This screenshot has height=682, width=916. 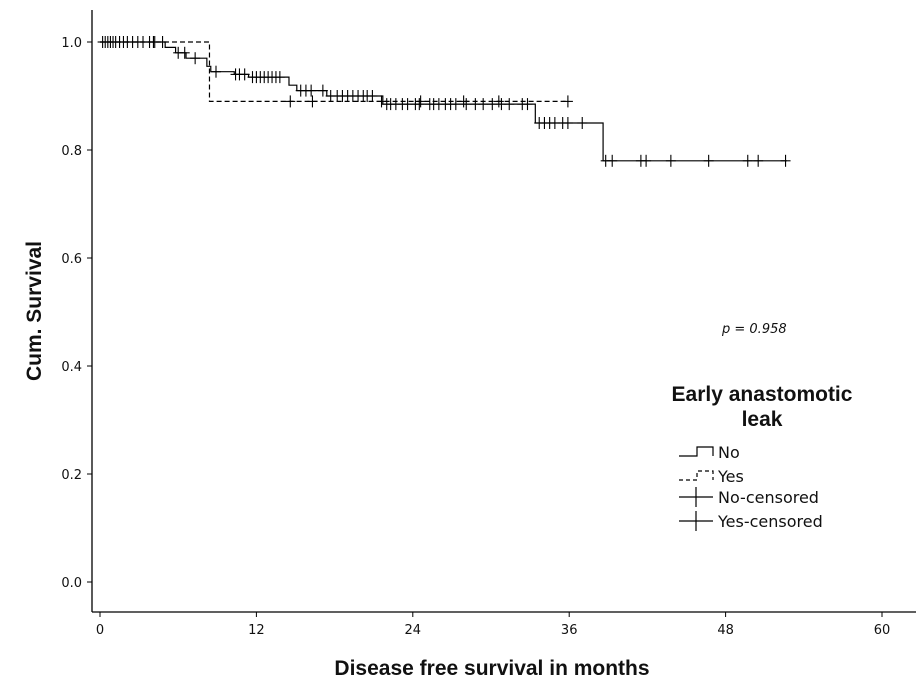 I want to click on legend-title-line-1: Early anastomotic, so click(x=762, y=394).